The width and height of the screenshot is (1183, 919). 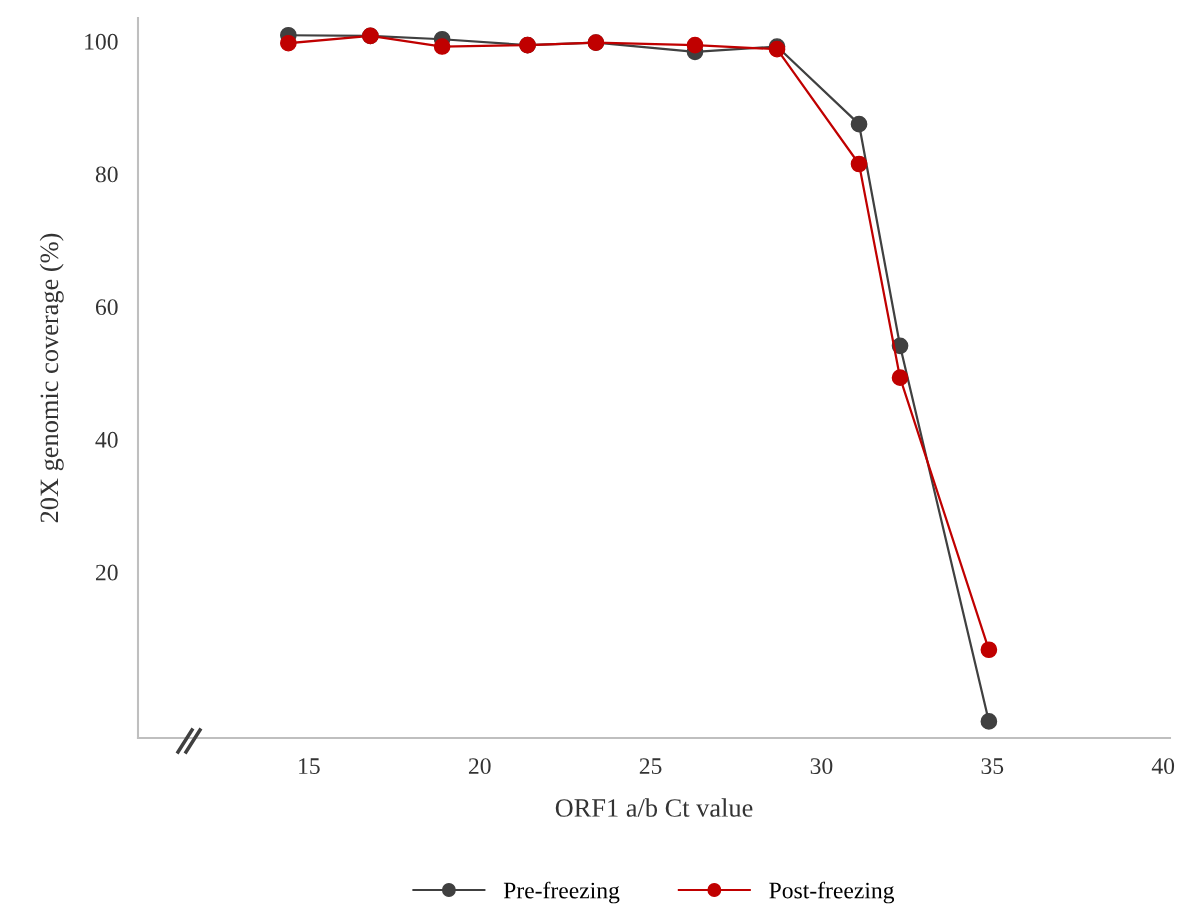 I want to click on y-tick-label: 80, so click(x=106, y=174).